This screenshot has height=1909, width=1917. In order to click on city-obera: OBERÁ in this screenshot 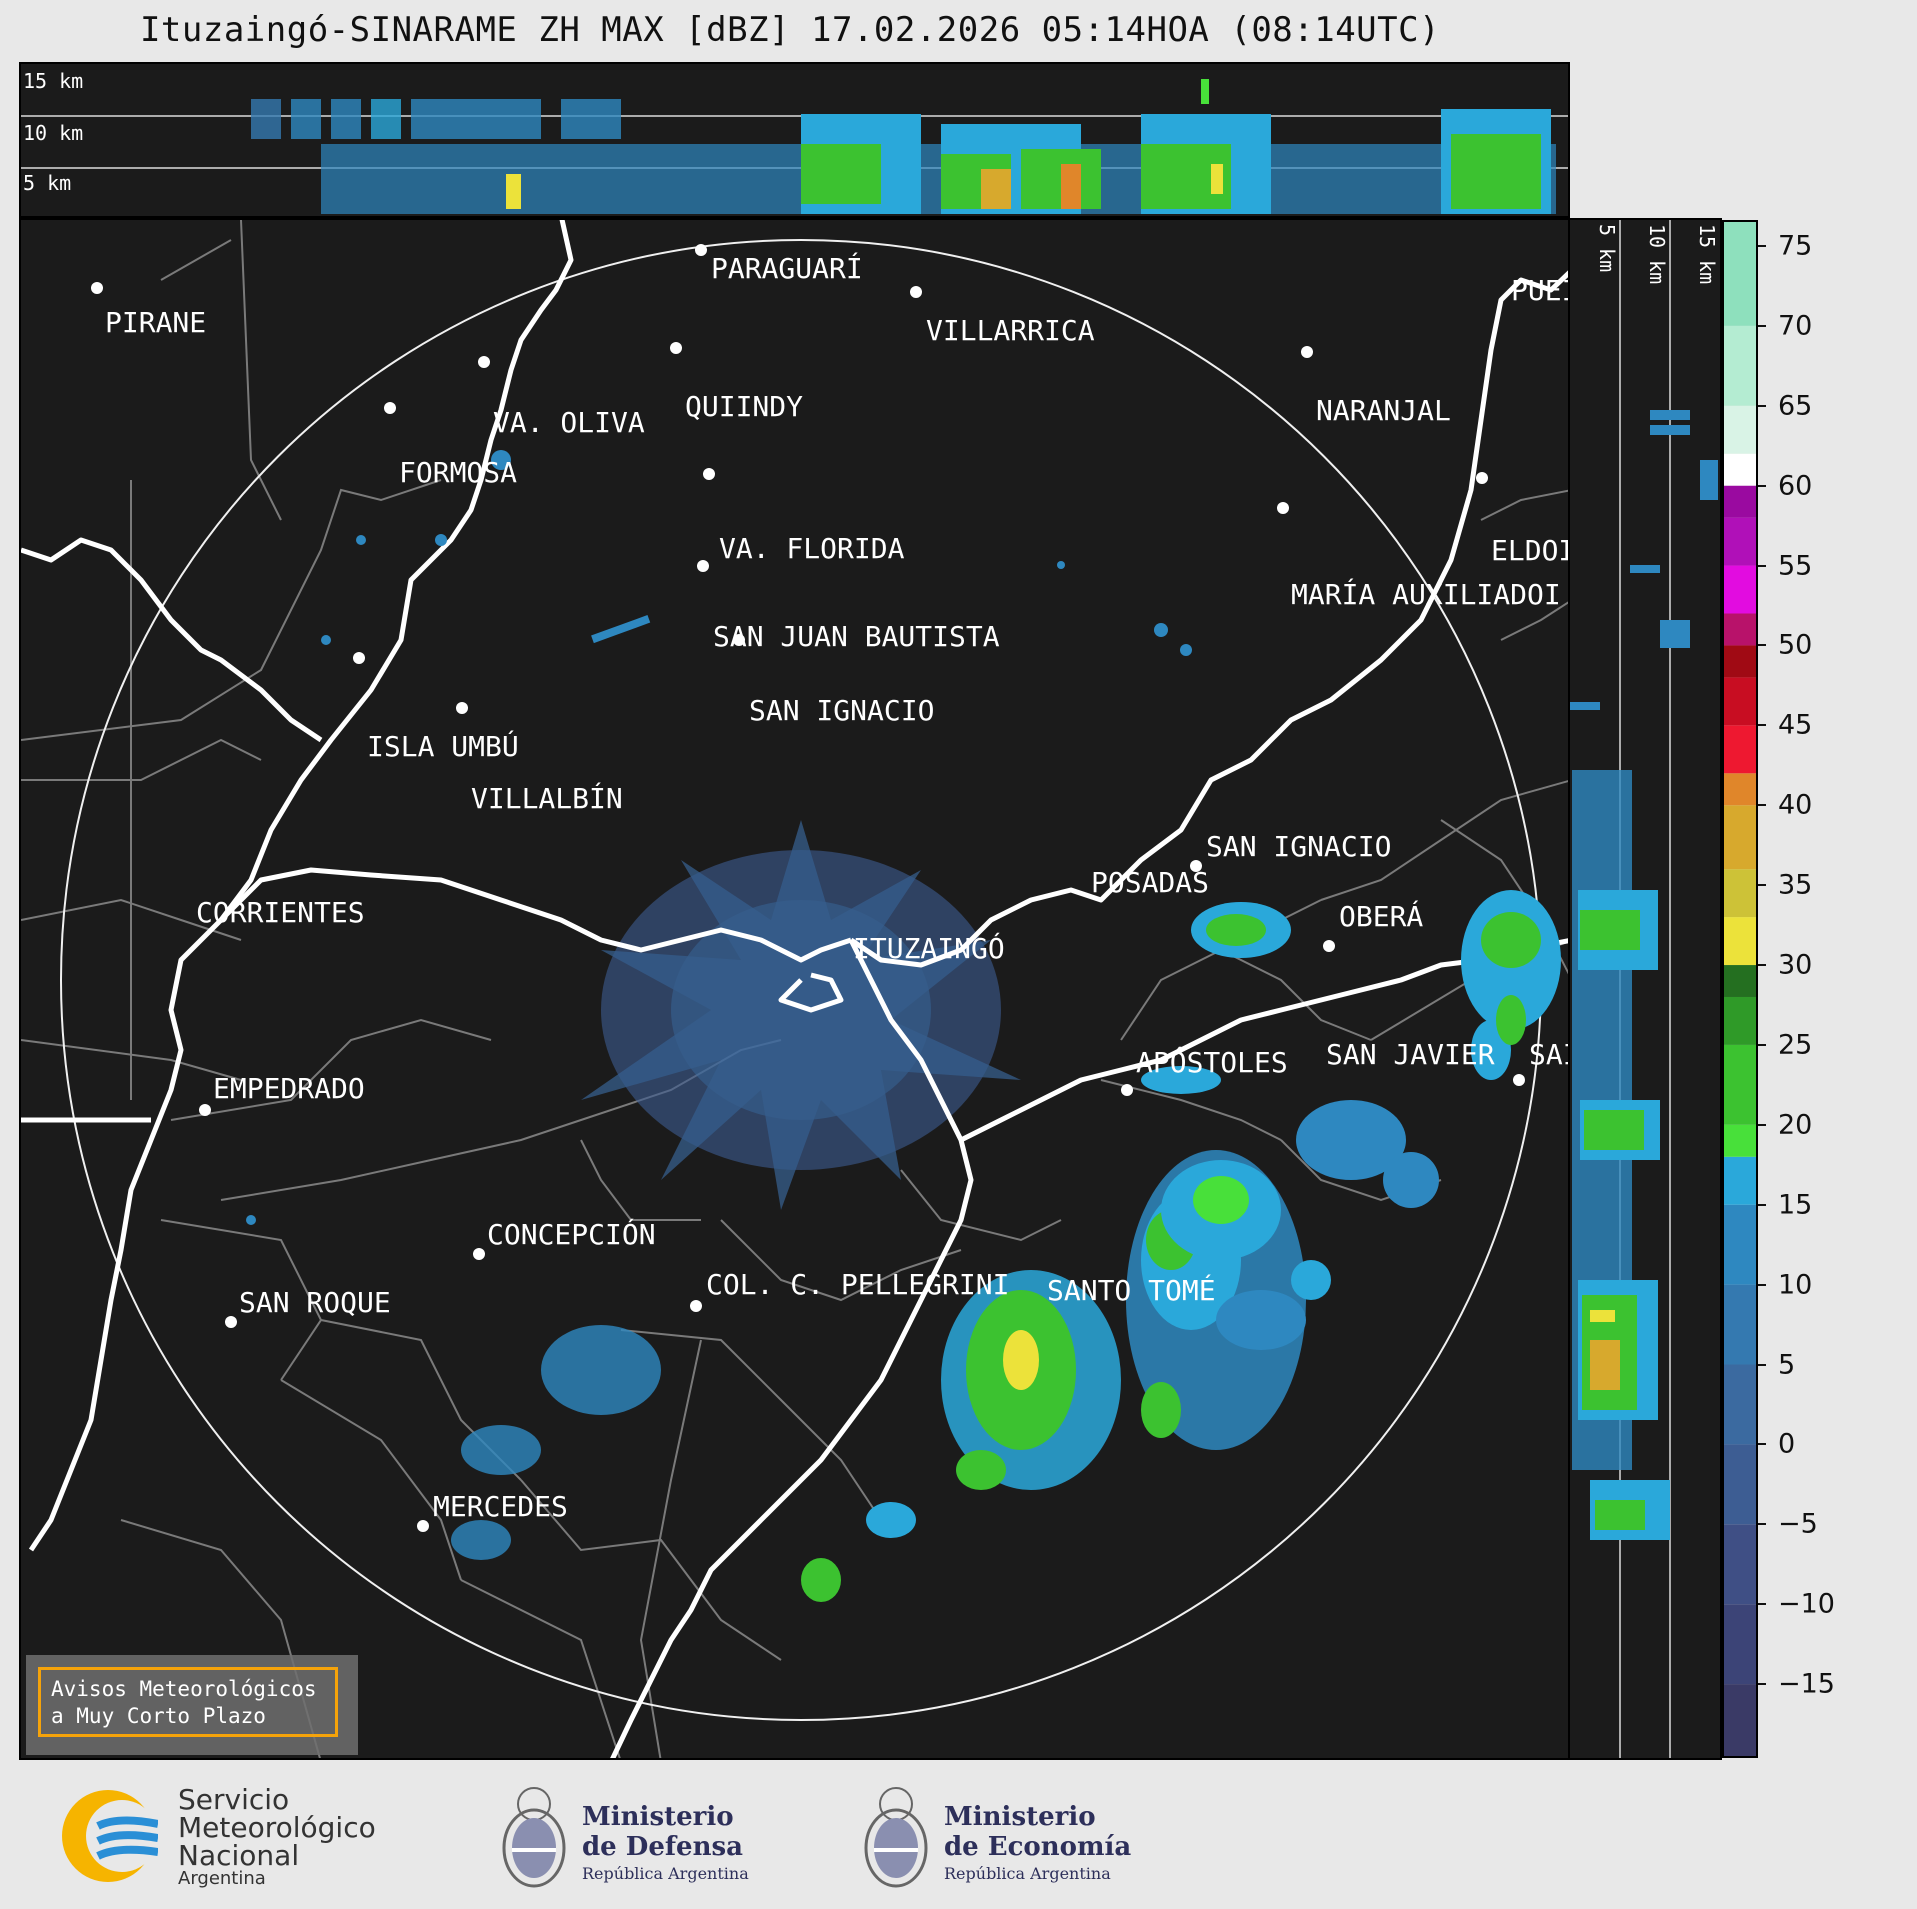, I will do `click(1381, 916)`.